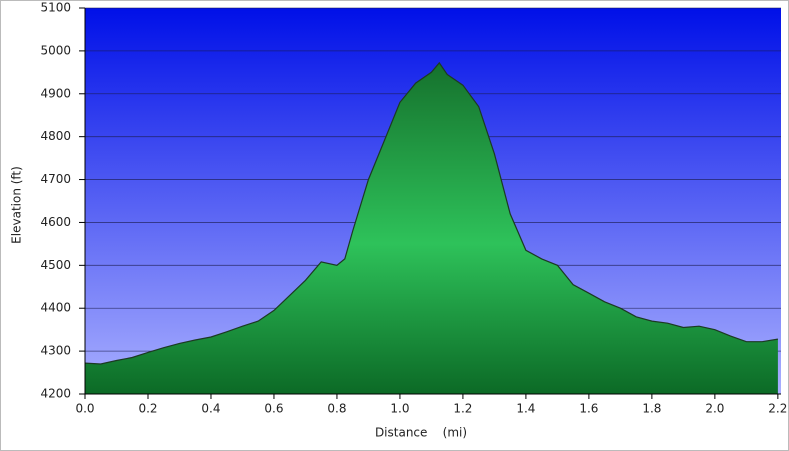 The height and width of the screenshot is (451, 789). Describe the element at coordinates (55, 351) in the screenshot. I see `y-tick-label: 4300` at that location.